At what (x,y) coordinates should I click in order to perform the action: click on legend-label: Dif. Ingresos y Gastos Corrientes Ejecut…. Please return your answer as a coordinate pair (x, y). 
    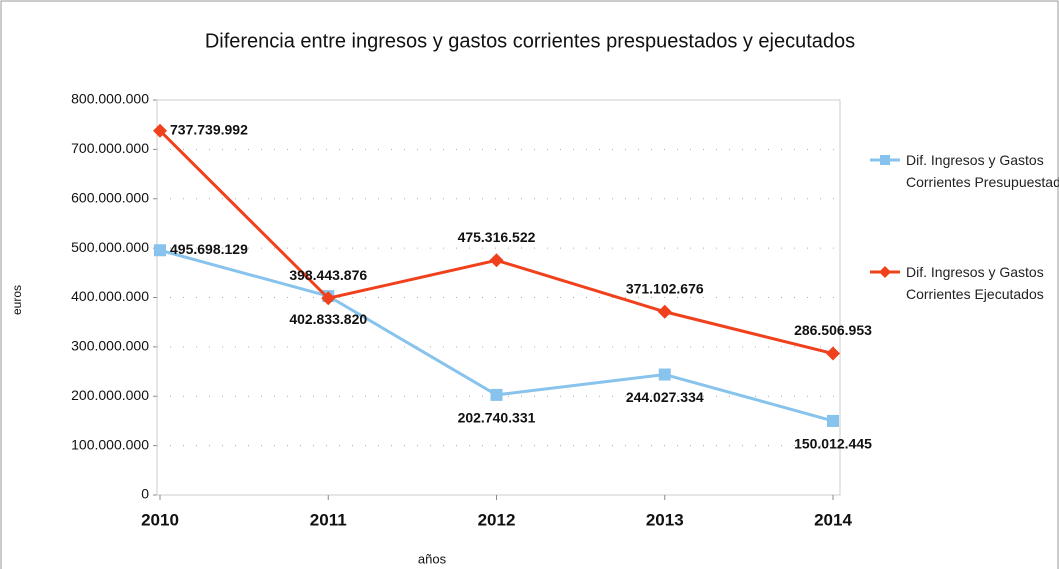
    Looking at the image, I should click on (975, 283).